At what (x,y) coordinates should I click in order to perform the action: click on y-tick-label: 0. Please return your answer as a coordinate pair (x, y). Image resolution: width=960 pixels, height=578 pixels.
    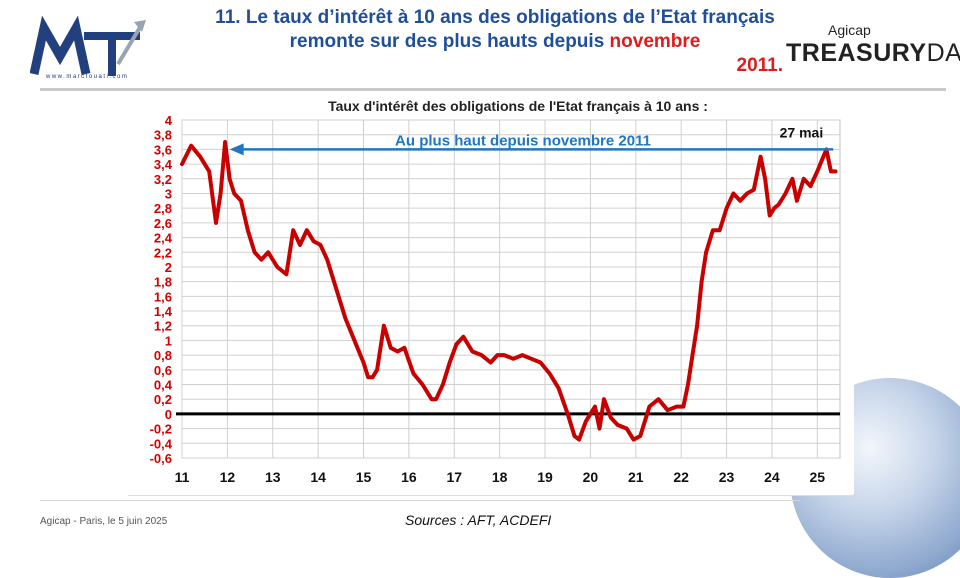
    Looking at the image, I should click on (168, 414).